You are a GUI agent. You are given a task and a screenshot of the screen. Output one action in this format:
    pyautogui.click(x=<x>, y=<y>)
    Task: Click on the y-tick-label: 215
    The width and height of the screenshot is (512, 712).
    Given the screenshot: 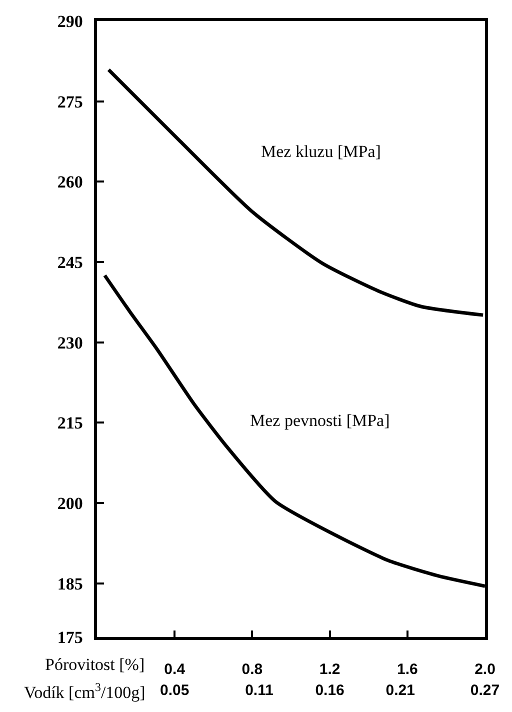 What is the action you would take?
    pyautogui.click(x=70, y=423)
    